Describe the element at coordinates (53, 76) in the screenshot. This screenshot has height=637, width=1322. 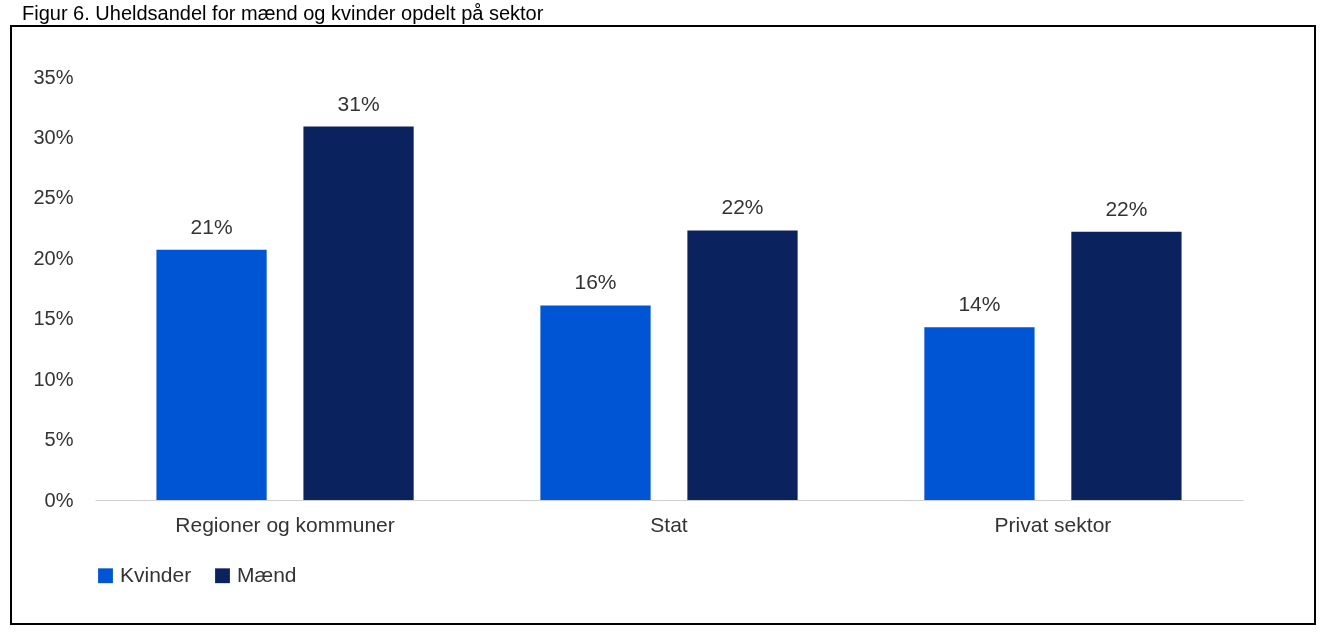
I see `y-tick-label: 35%` at that location.